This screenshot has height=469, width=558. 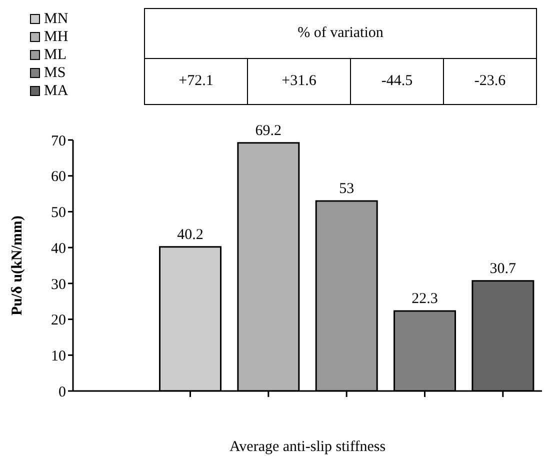 What do you see at coordinates (489, 81) in the screenshot?
I see `text: -23.6` at bounding box center [489, 81].